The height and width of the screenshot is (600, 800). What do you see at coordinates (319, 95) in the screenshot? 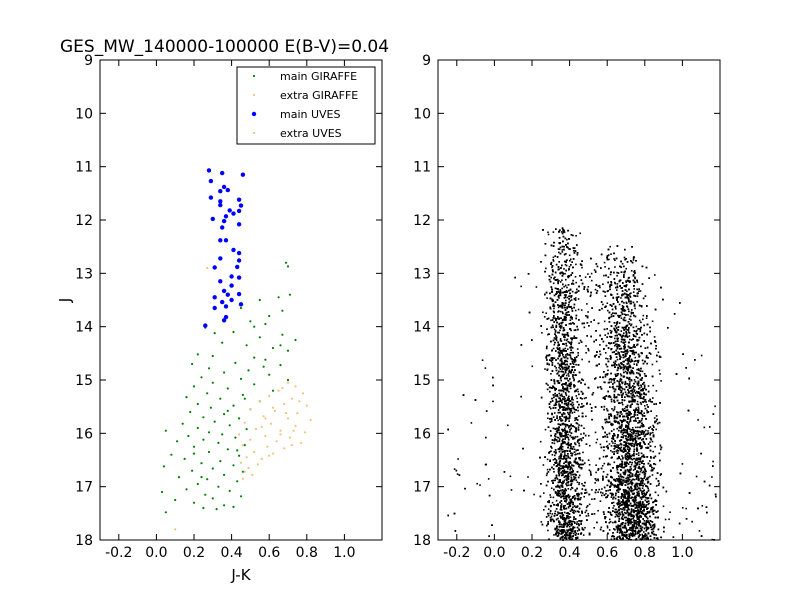
I see `legend-label: extra GIRAFFE` at bounding box center [319, 95].